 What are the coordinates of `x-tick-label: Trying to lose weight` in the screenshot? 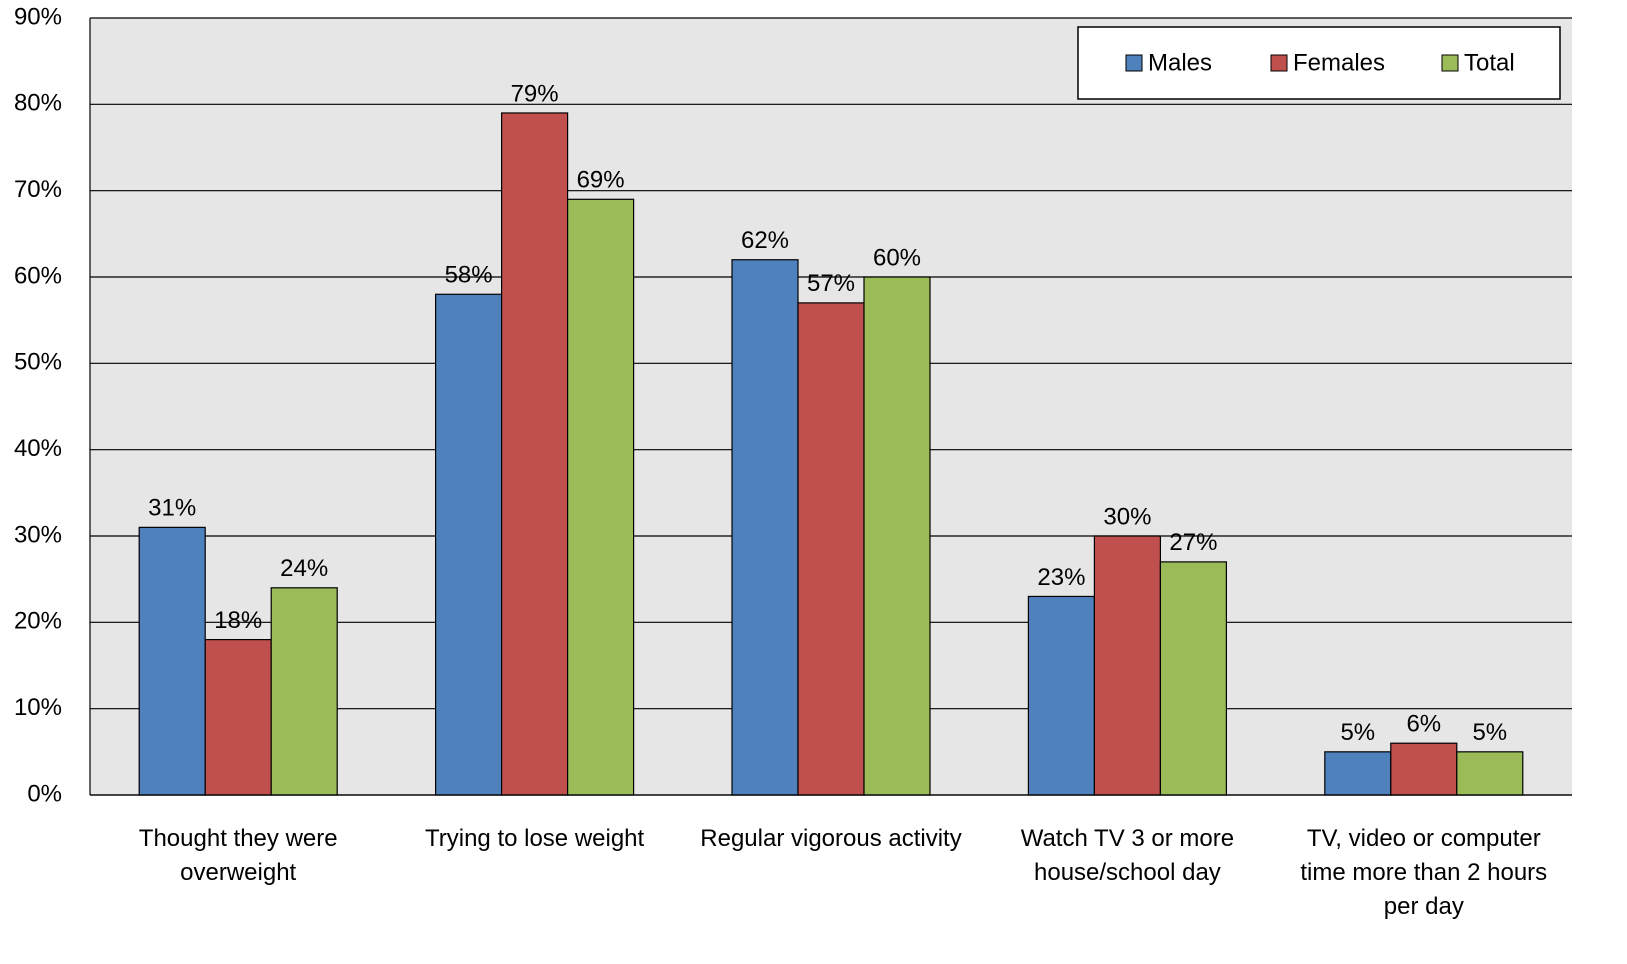 It's located at (535, 838).